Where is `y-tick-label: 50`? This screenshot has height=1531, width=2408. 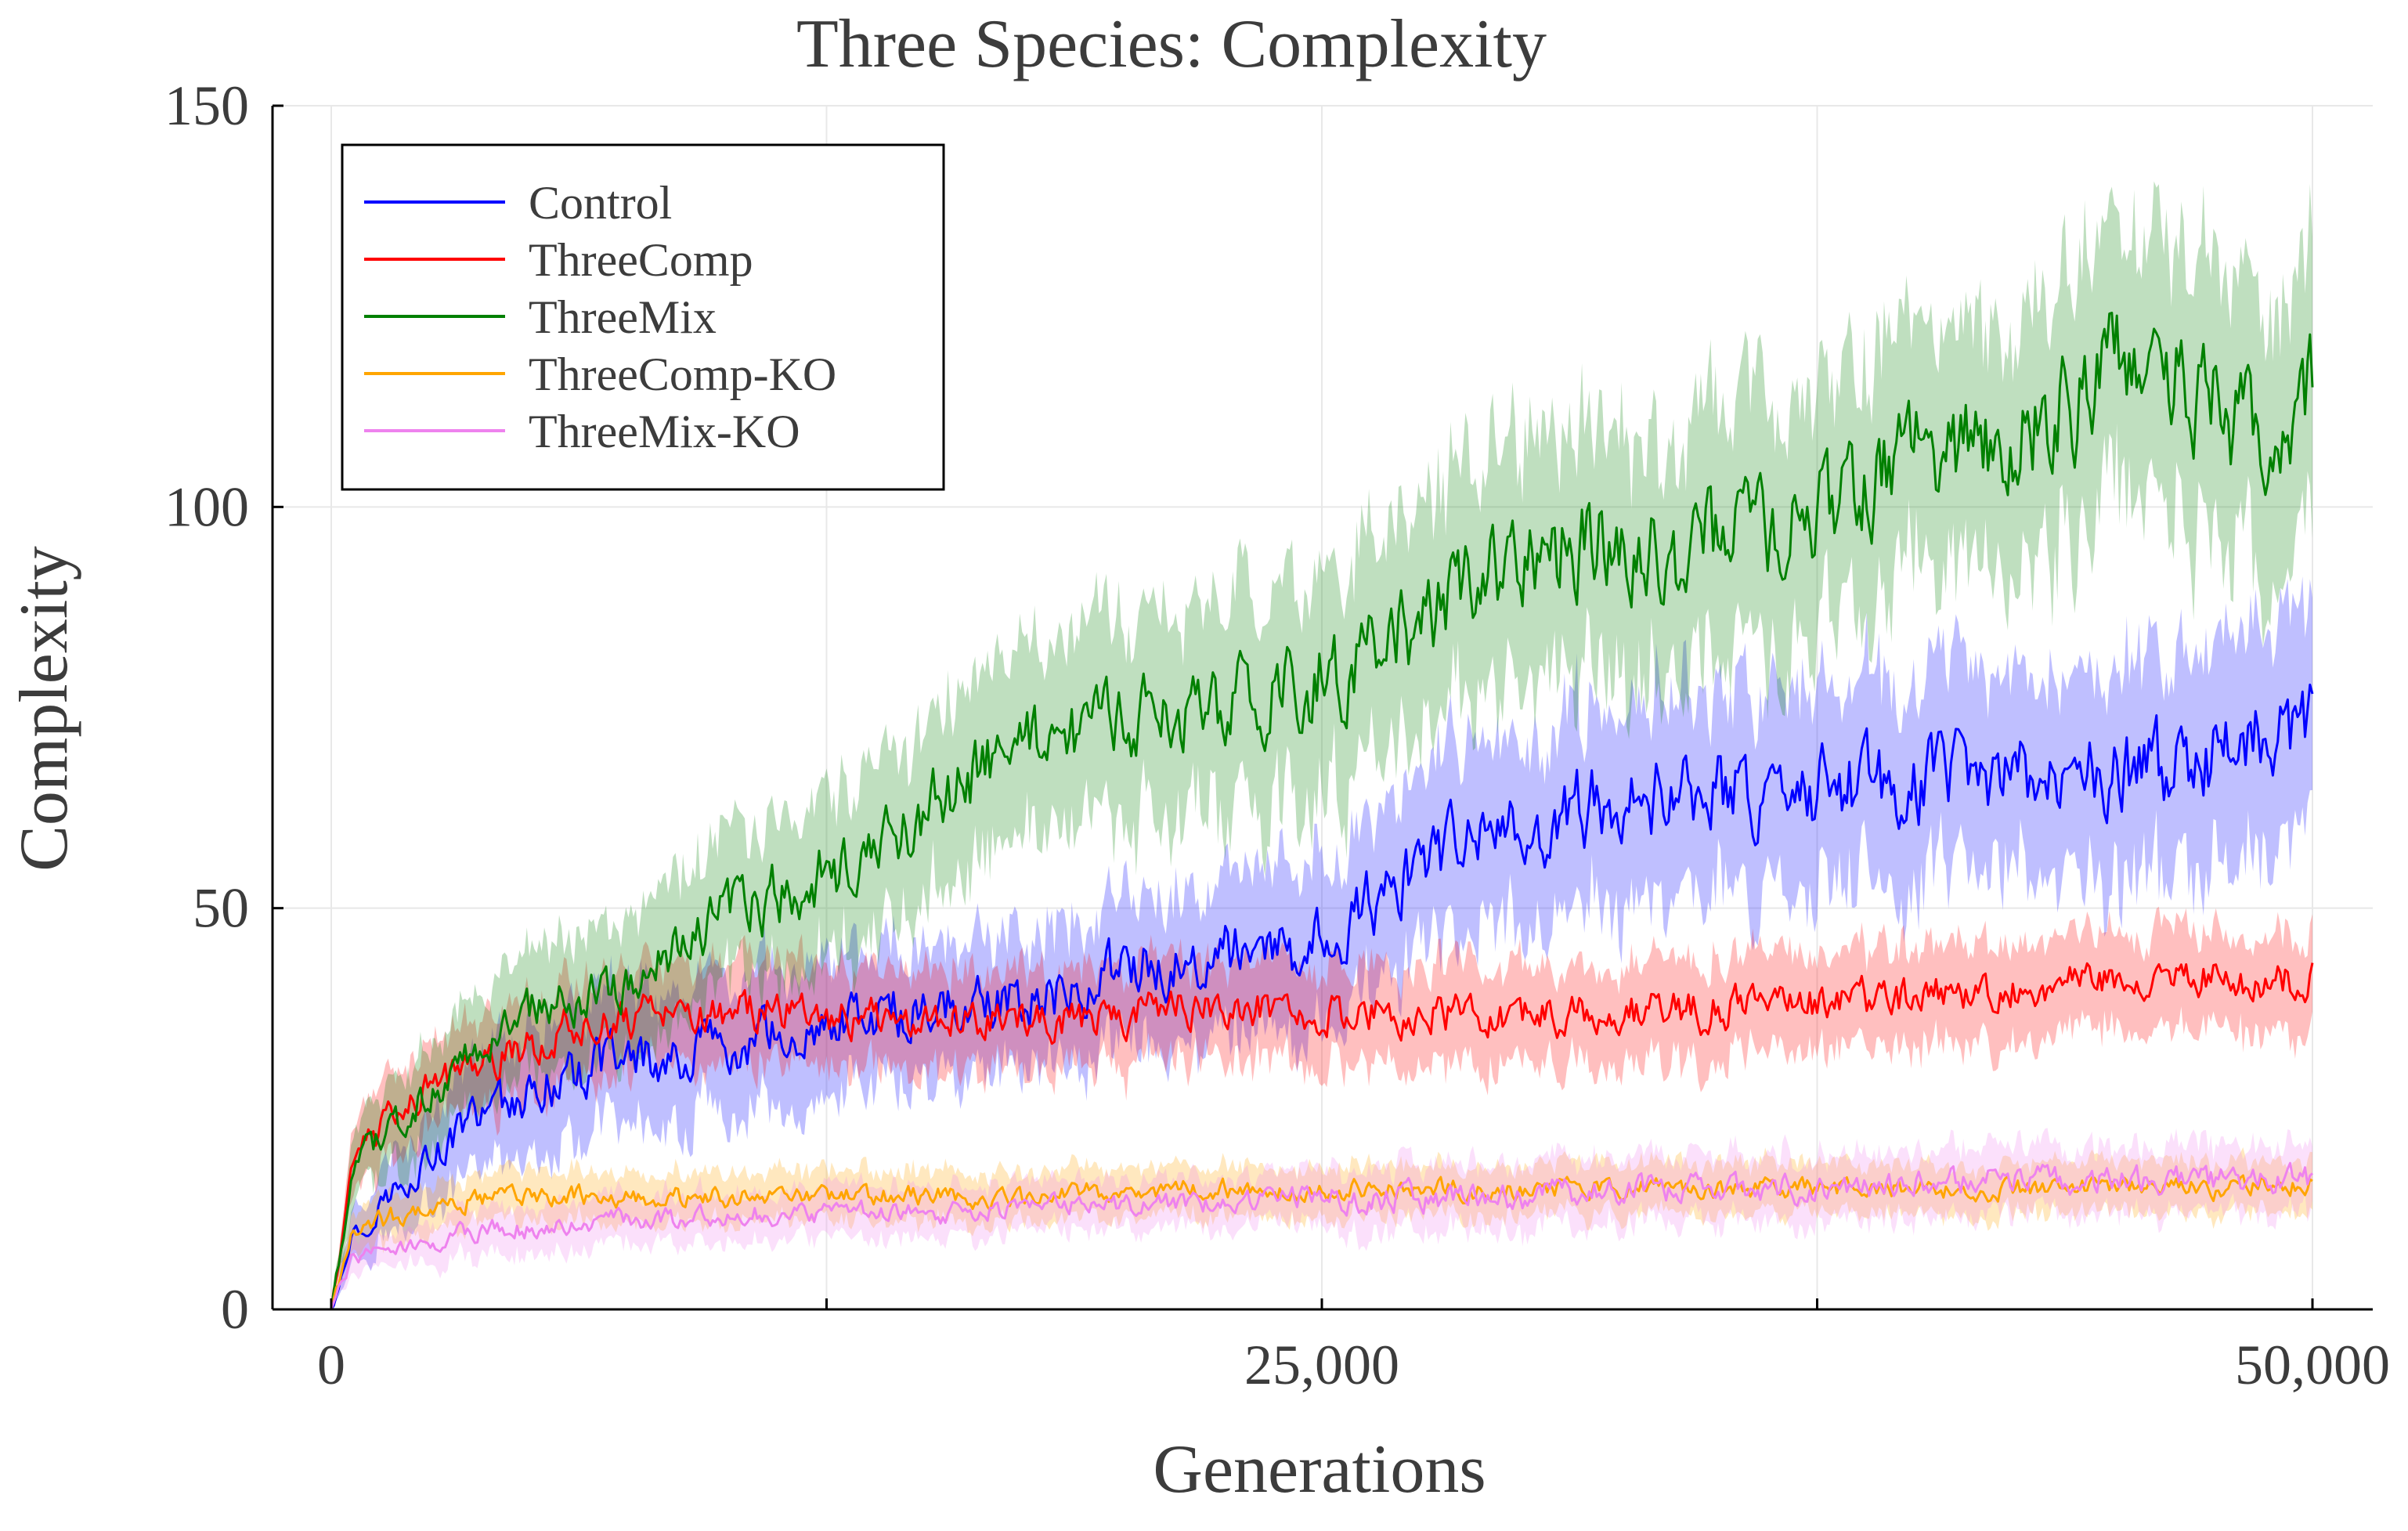
y-tick-label: 50 is located at coordinates (221, 908).